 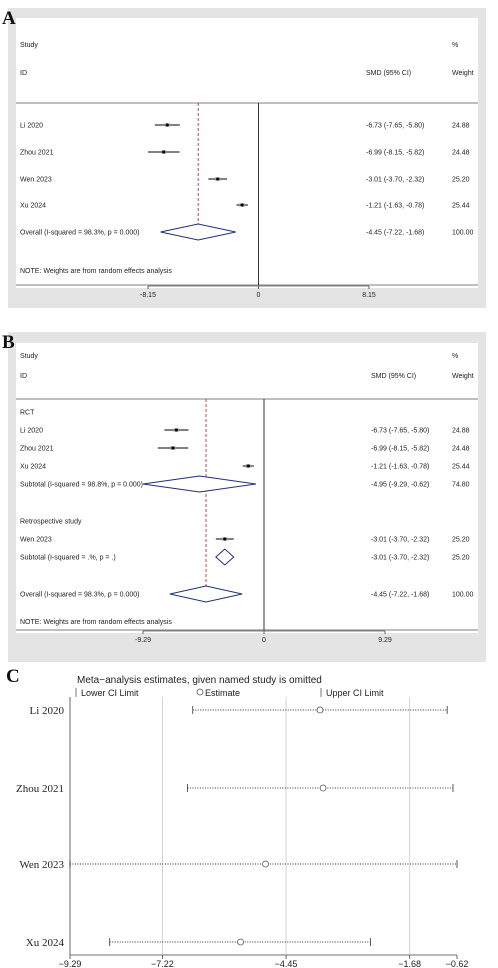 What do you see at coordinates (13, 676) in the screenshot?
I see `panel-c-letter: C` at bounding box center [13, 676].